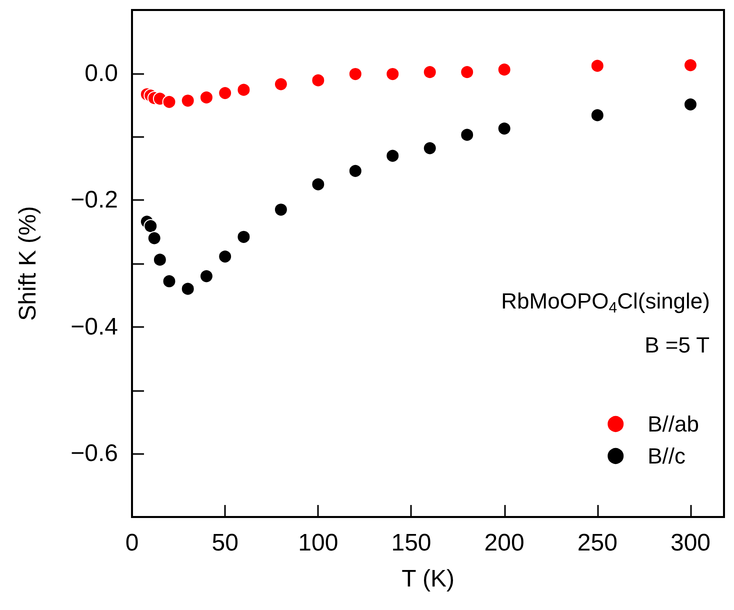  Describe the element at coordinates (411, 543) in the screenshot. I see `x-tick-label: 150` at that location.